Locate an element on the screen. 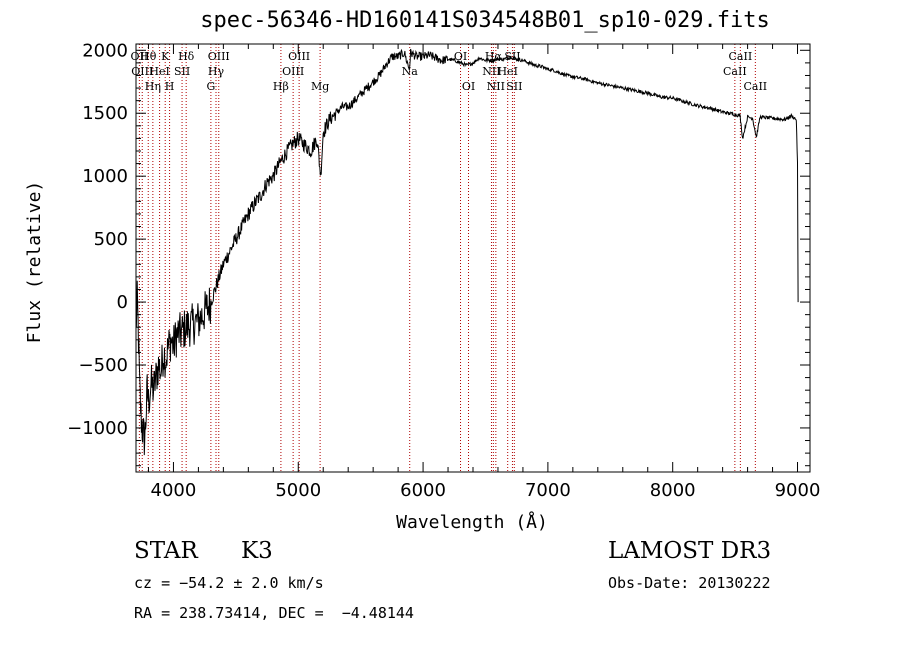 The image size is (900, 649). line-marker-label: H is located at coordinates (170, 86).